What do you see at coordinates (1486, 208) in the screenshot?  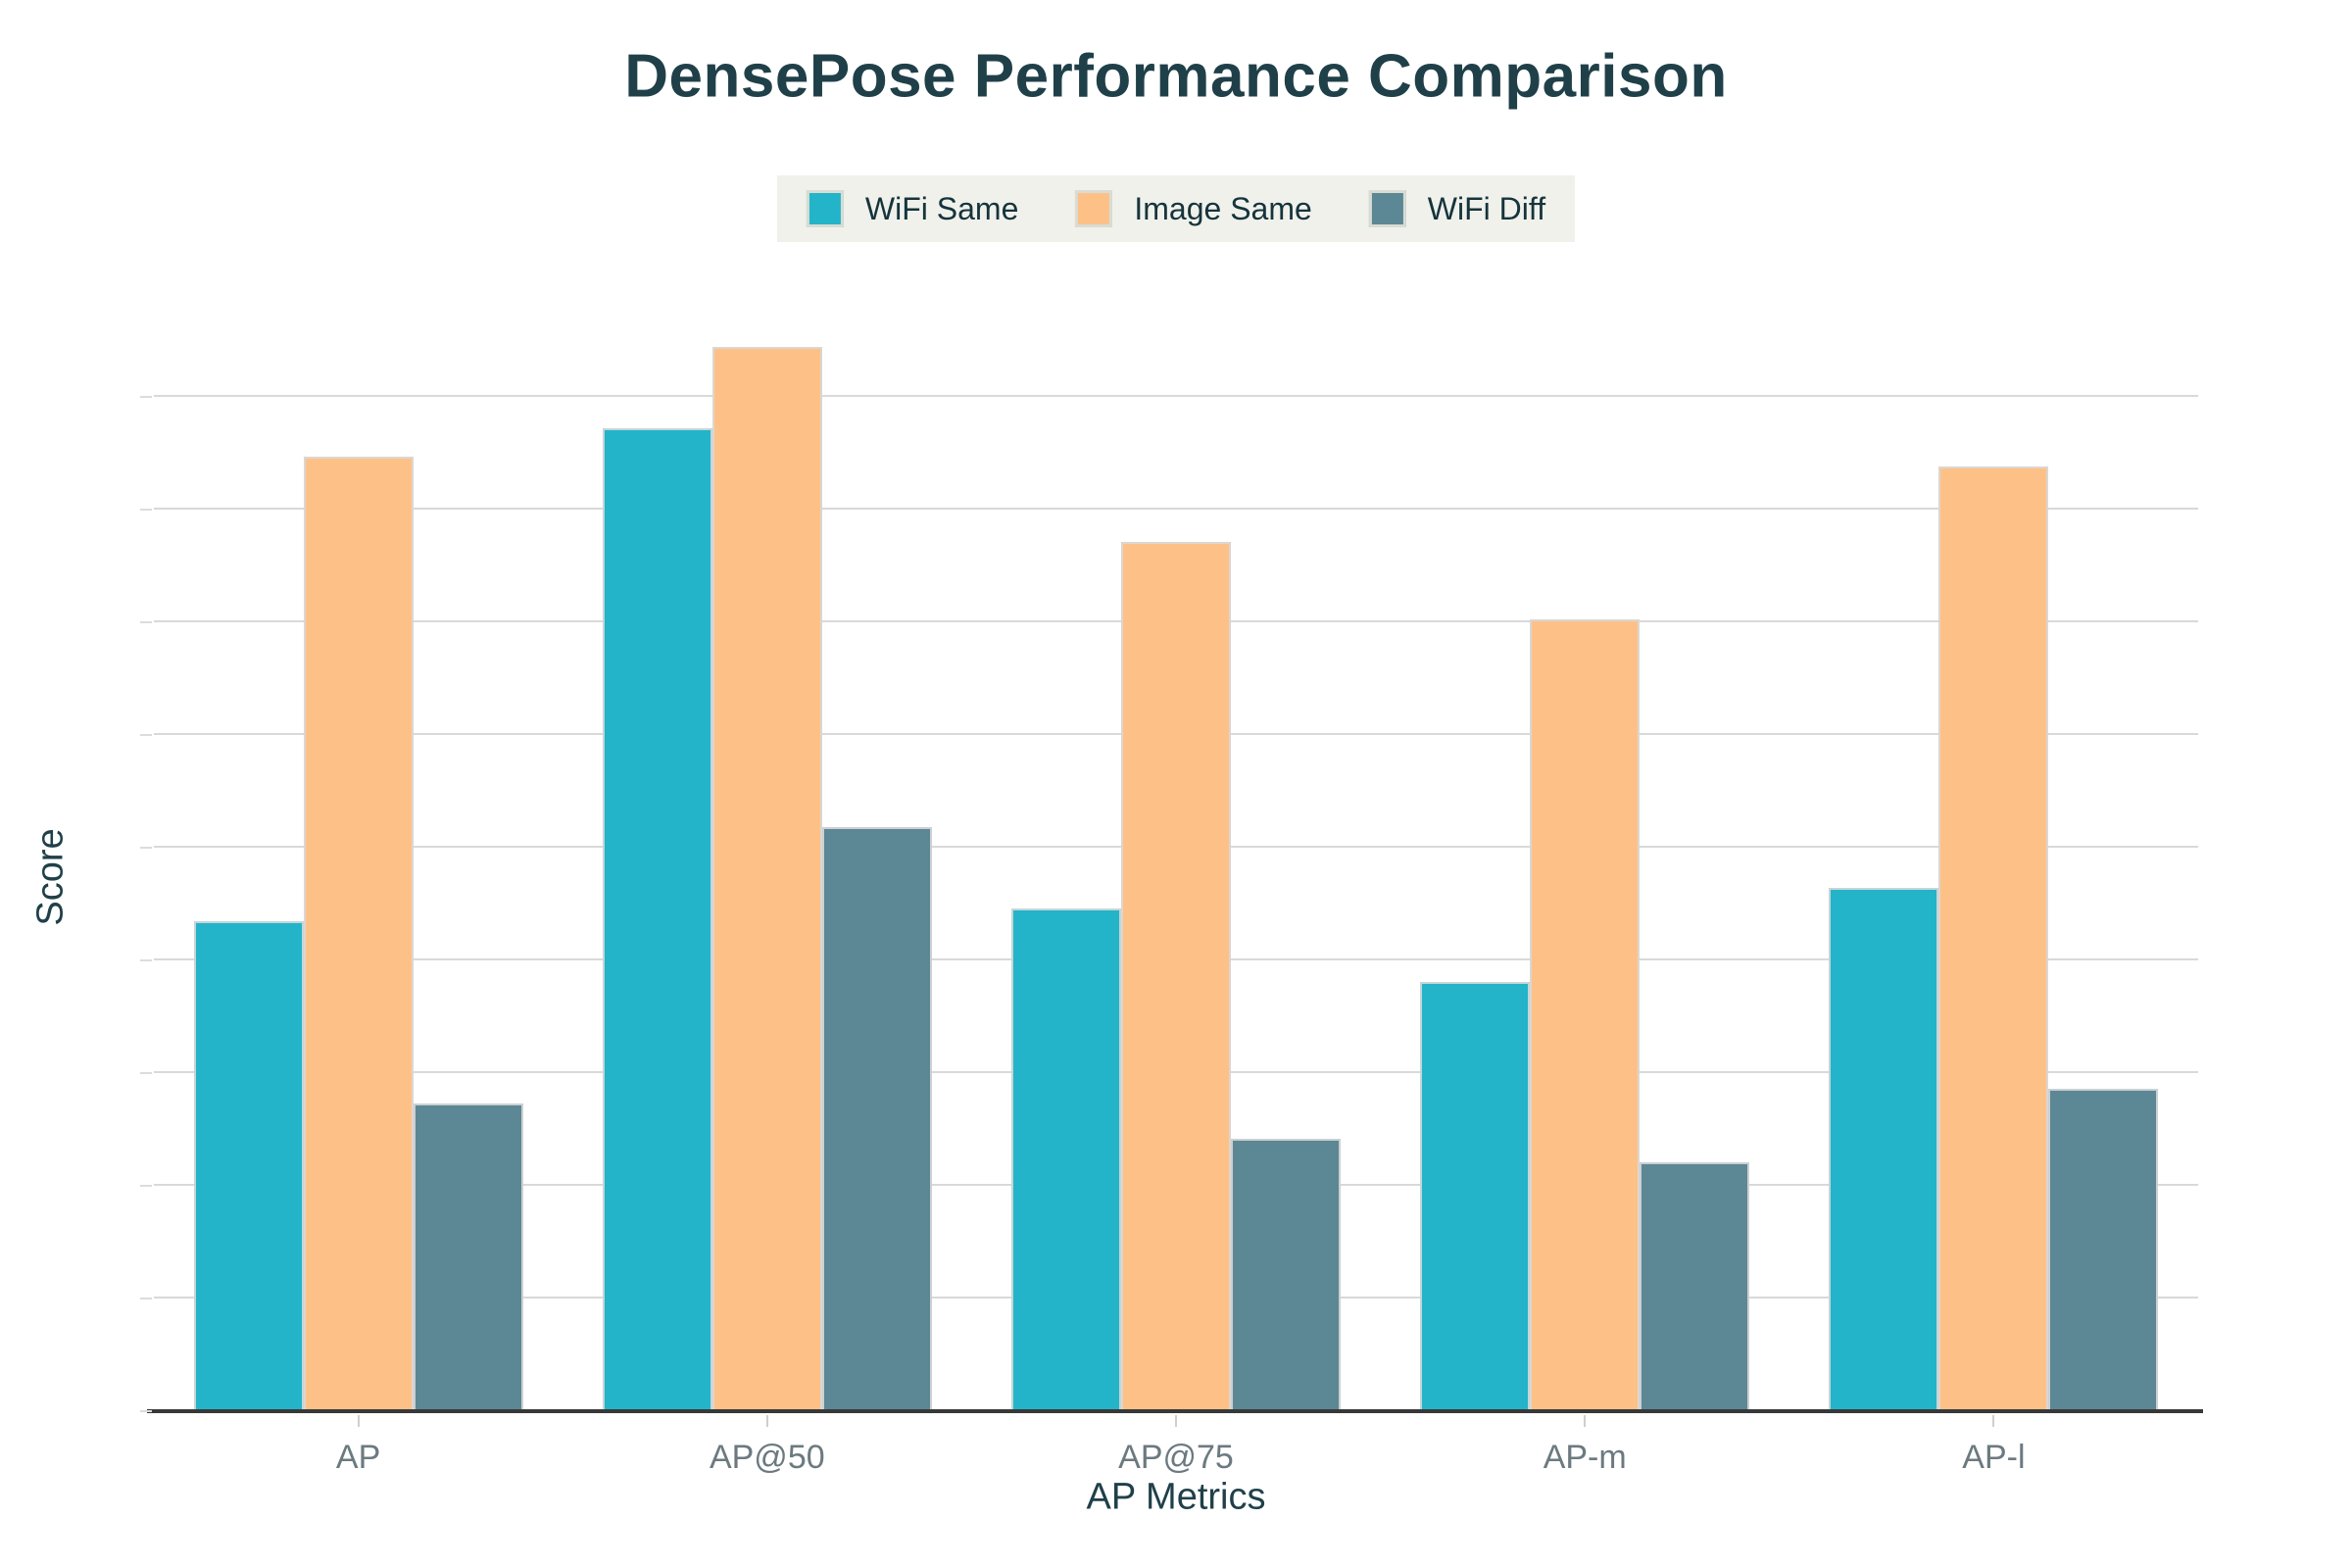 I see `legend-label: WiFi Diff` at bounding box center [1486, 208].